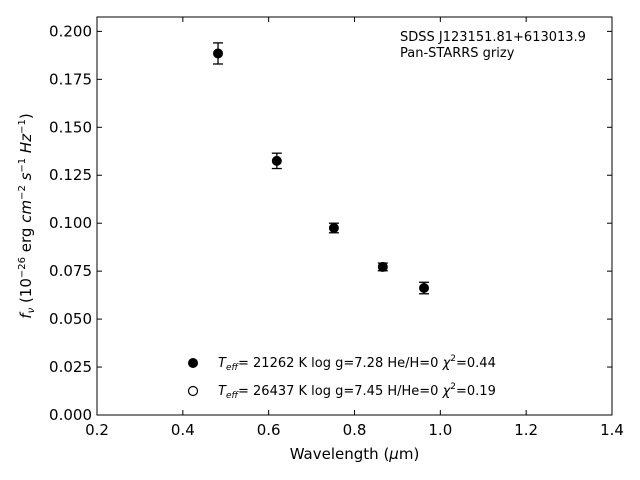 The height and width of the screenshot is (480, 640). I want to click on x-tick-labels: 0.2 0.4 0.6 0.8 1.0 1.2 1.4, so click(354, 430).